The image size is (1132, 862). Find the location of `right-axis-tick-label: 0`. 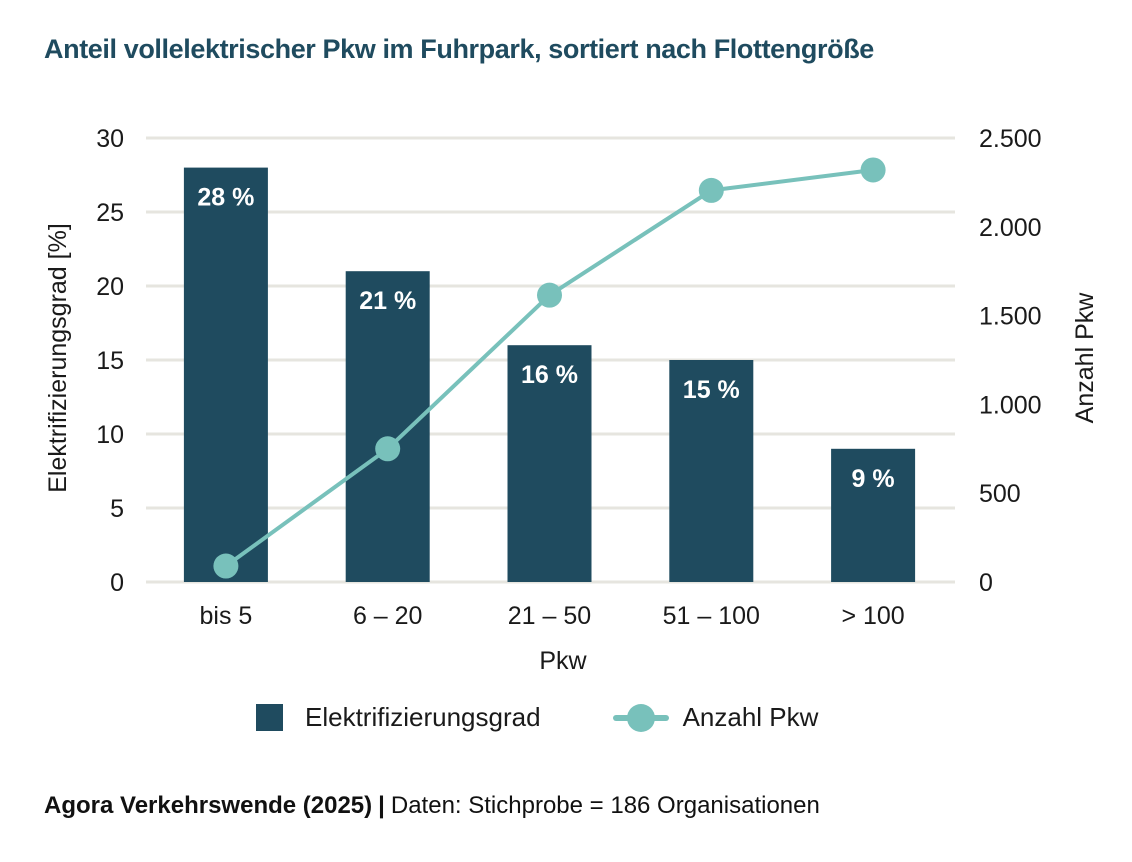

right-axis-tick-label: 0 is located at coordinates (986, 583).